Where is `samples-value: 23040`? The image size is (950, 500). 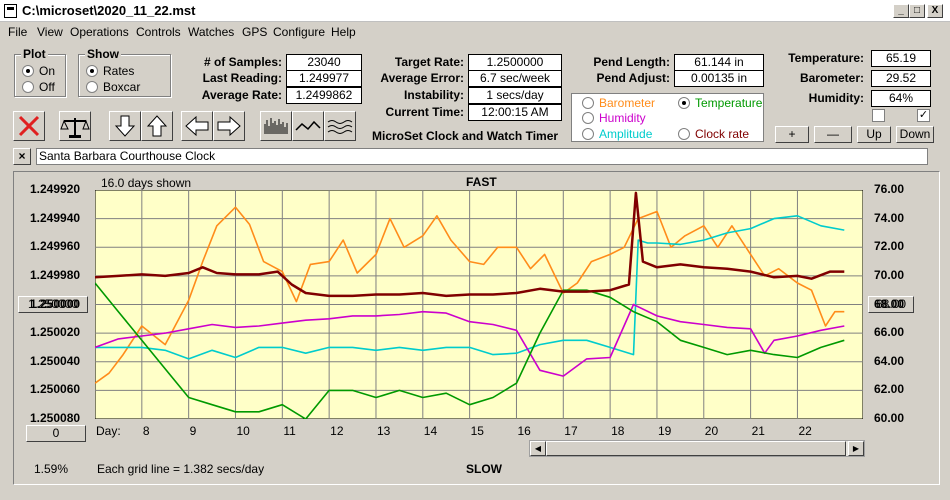 samples-value: 23040 is located at coordinates (324, 62).